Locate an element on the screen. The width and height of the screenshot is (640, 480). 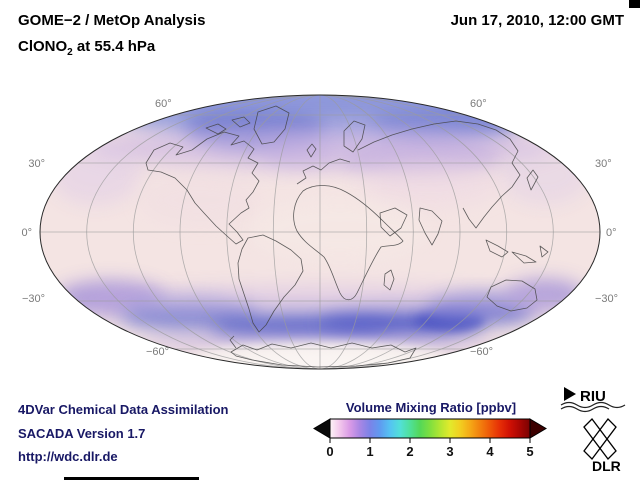
lat-label-60n-right: 60° is located at coordinates (478, 104).